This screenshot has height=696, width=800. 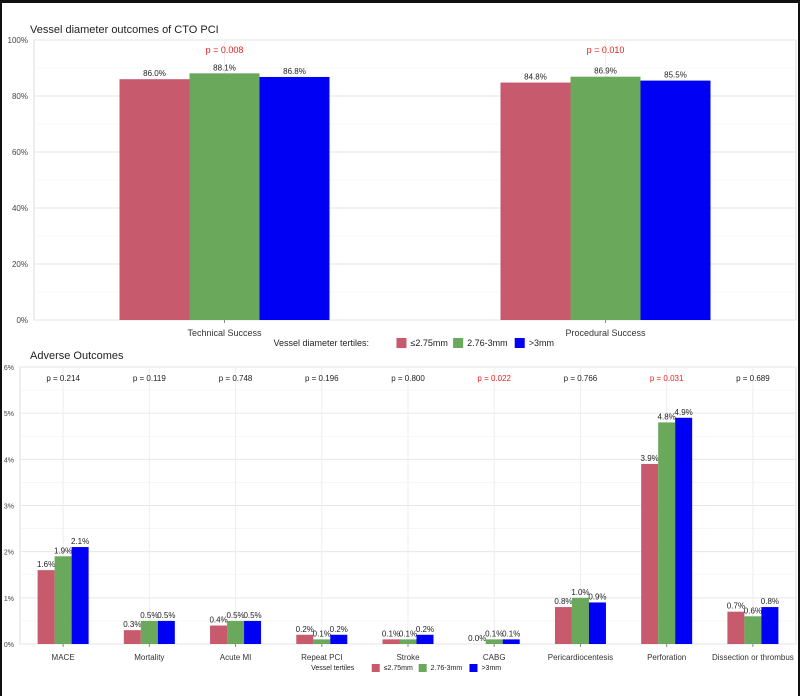 What do you see at coordinates (294, 71) in the screenshot?
I see `data-label: 86.8%` at bounding box center [294, 71].